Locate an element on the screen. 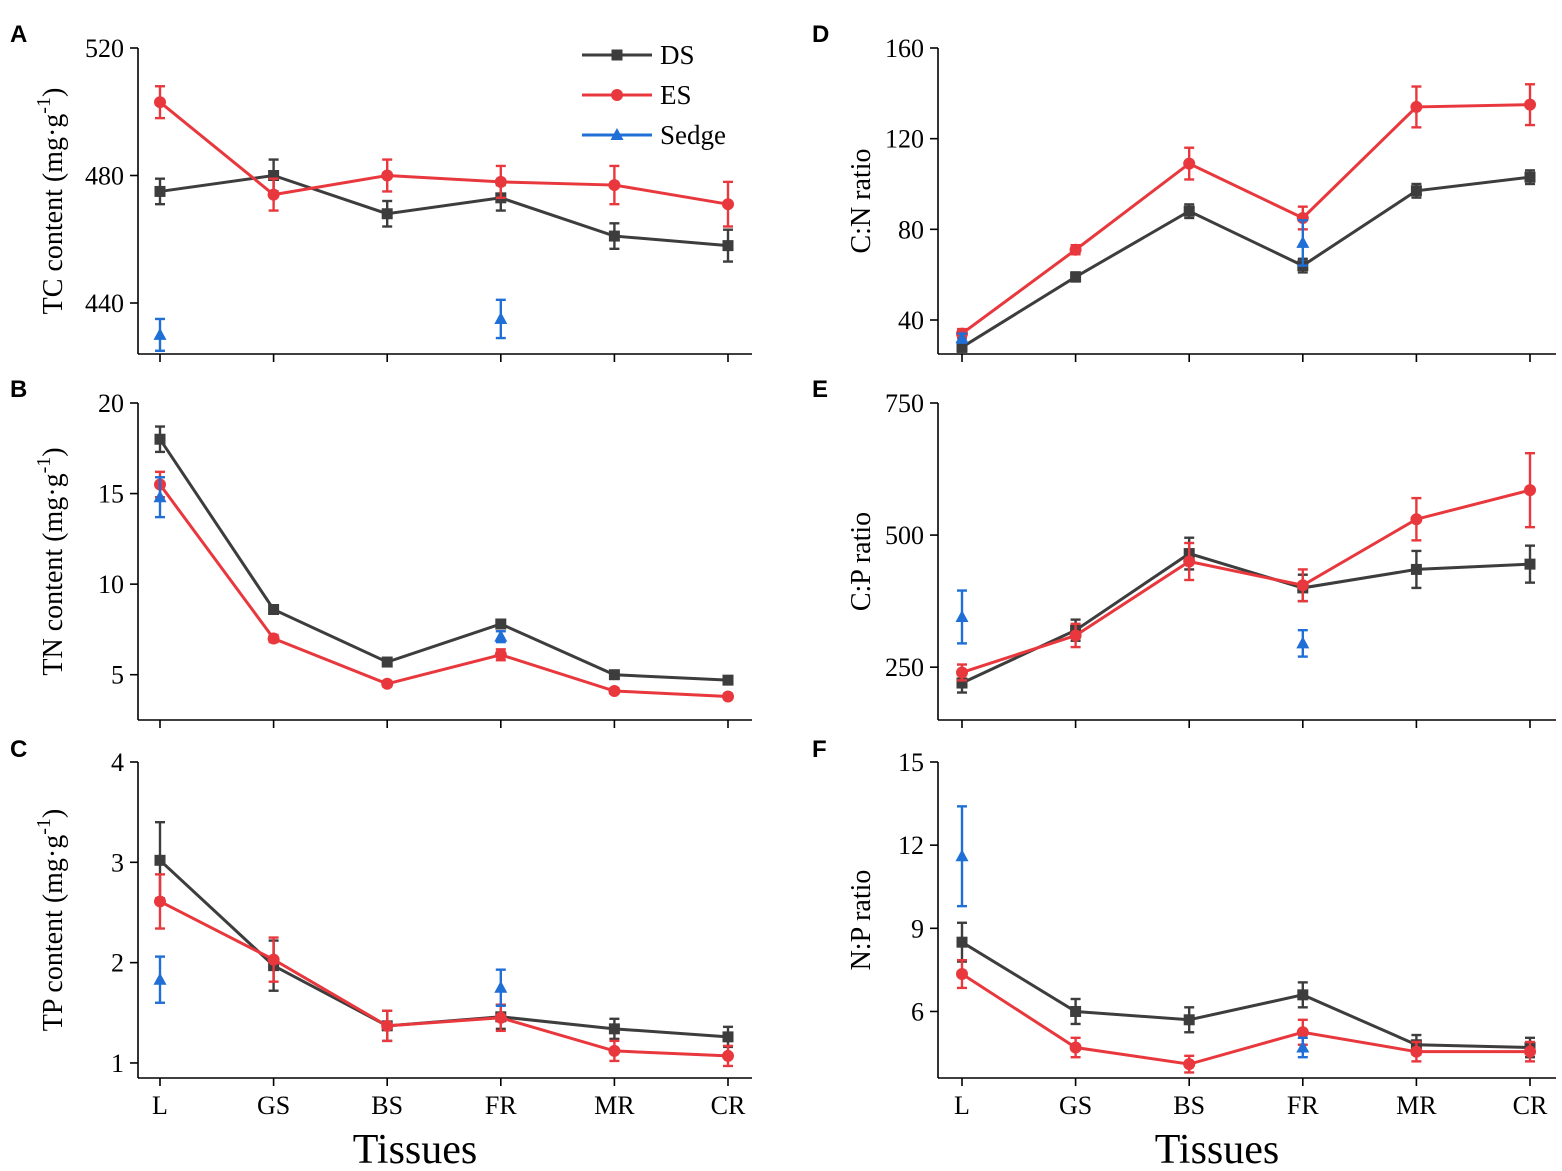  legend-item-es: ES is located at coordinates (637, 95).